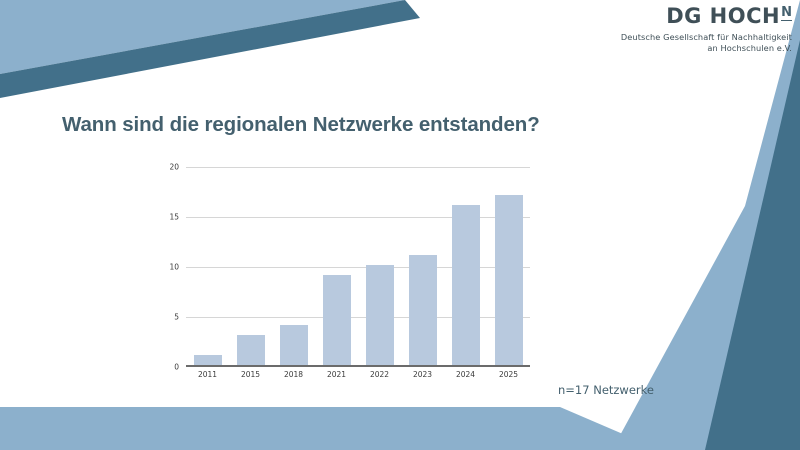  I want to click on gridline: 15, so click(349, 217).